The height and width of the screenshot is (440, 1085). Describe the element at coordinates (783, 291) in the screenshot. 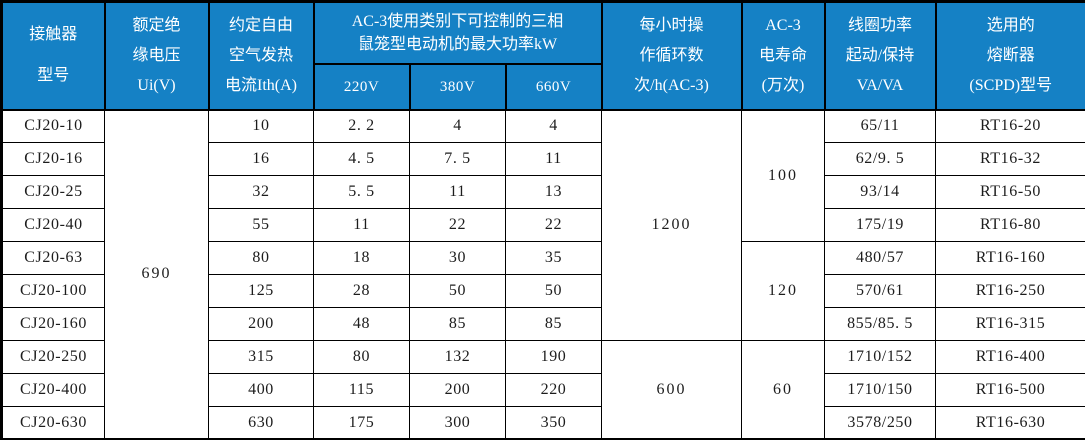

I see `life-merged-cell: 120` at that location.